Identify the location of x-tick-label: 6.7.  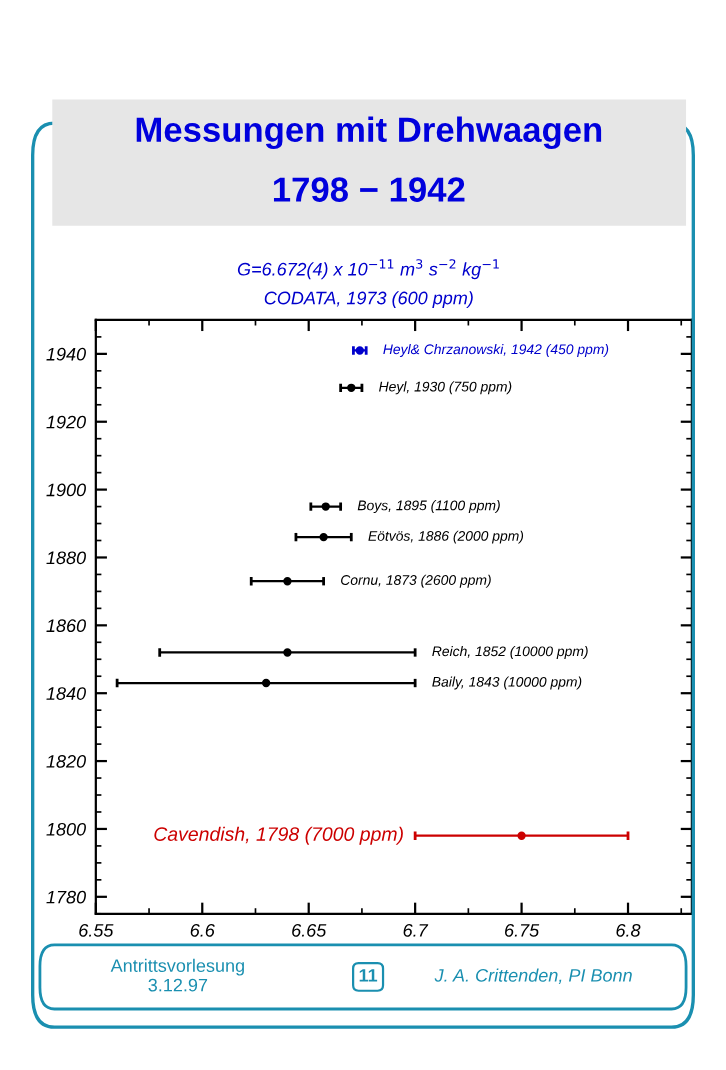
(416, 930).